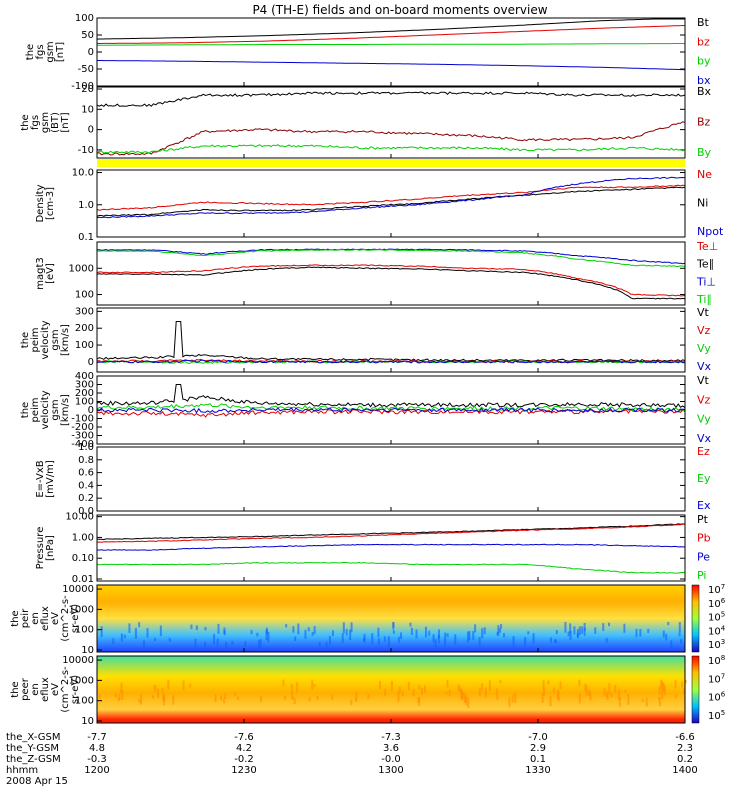 This screenshot has width=750, height=800. I want to click on colorbar-tick-label: 10⁶, so click(717, 603).